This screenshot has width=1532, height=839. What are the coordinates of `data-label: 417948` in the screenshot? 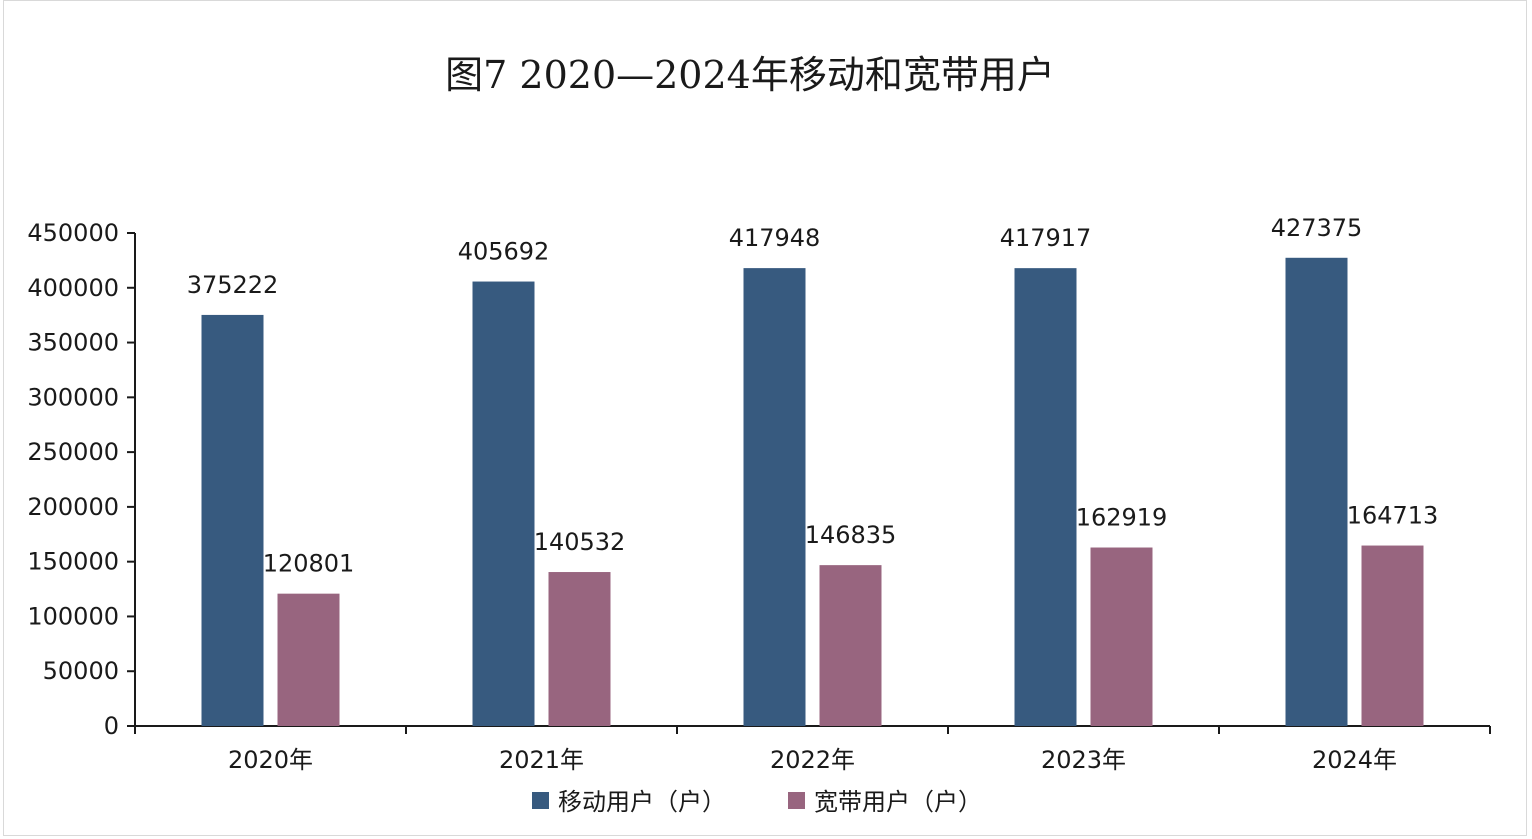 It's located at (775, 238).